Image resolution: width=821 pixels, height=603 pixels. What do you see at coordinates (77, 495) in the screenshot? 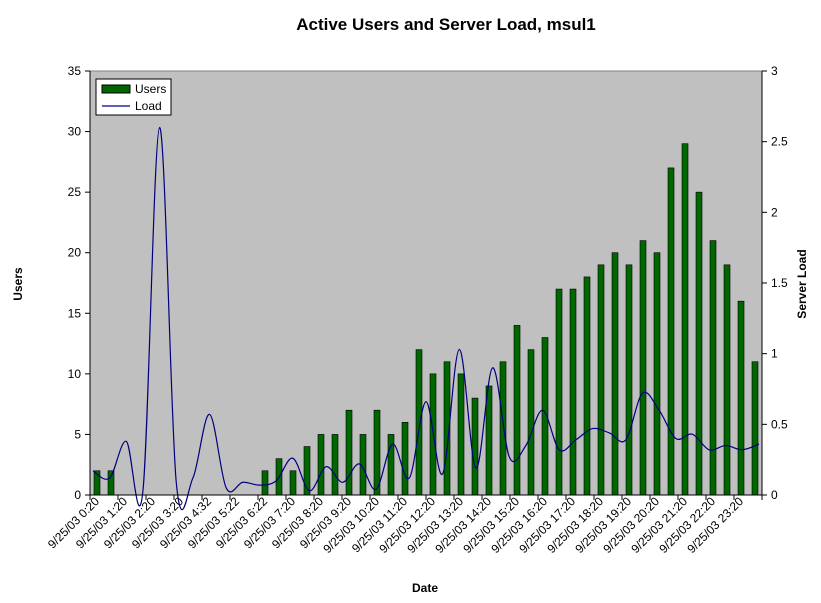
I see `left-tick-label: 0` at bounding box center [77, 495].